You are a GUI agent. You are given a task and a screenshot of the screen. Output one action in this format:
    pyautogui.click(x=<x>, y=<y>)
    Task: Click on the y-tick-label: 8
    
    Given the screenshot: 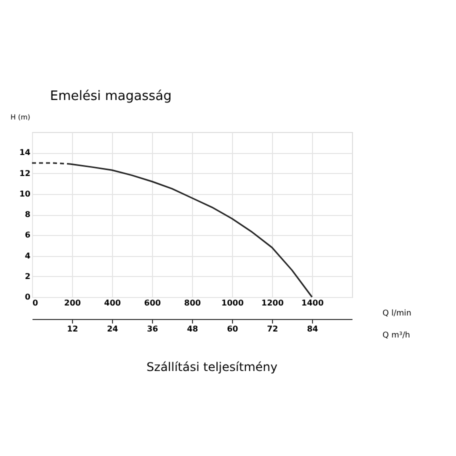 What is the action you would take?
    pyautogui.click(x=27, y=214)
    